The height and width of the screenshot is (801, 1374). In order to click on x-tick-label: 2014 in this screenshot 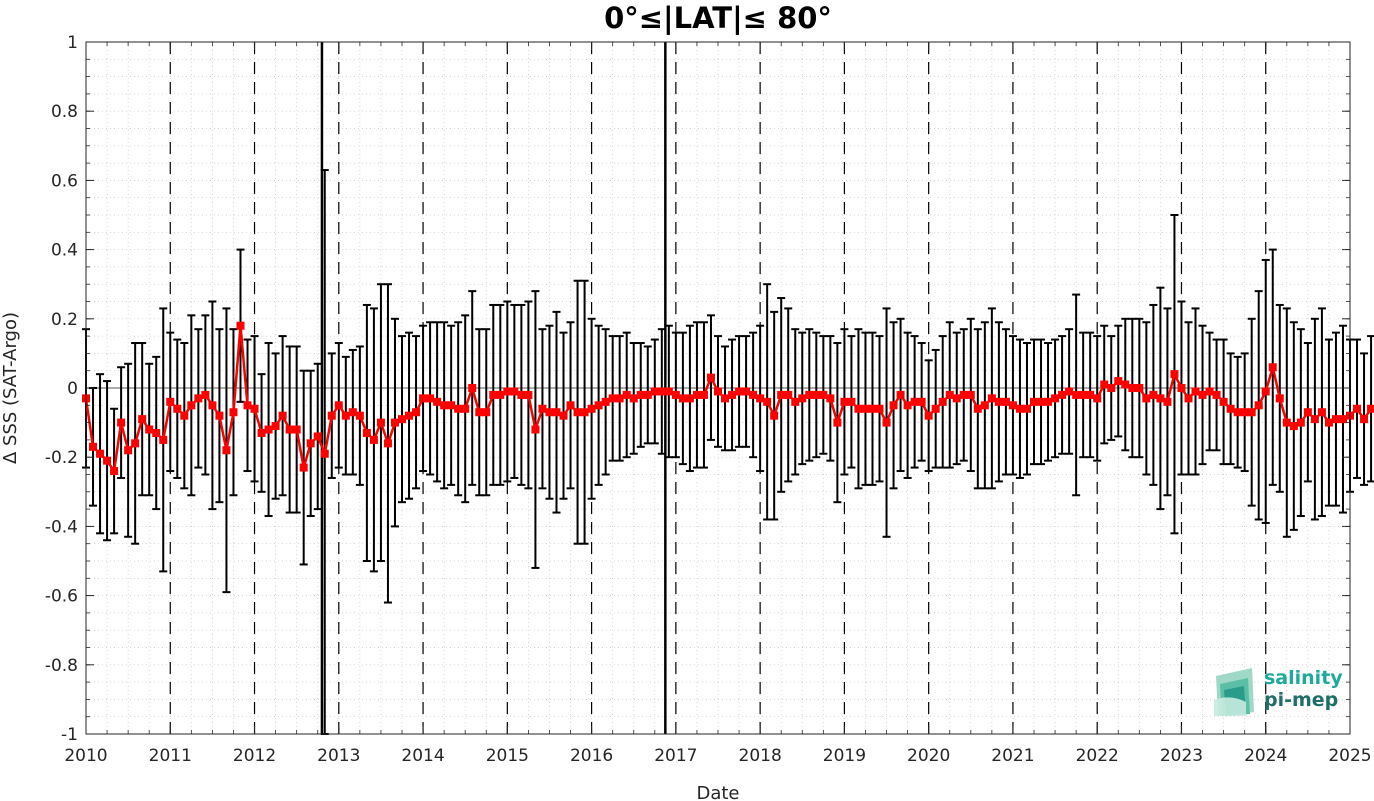, I will do `click(422, 756)`.